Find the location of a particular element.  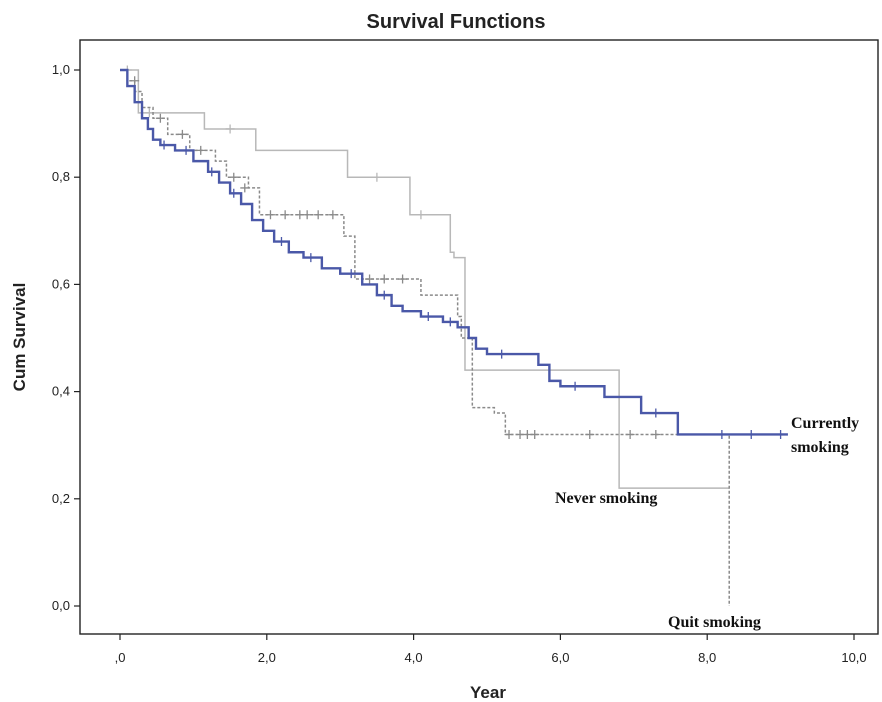

annotation-quit: Quit smoking is located at coordinates (714, 622).